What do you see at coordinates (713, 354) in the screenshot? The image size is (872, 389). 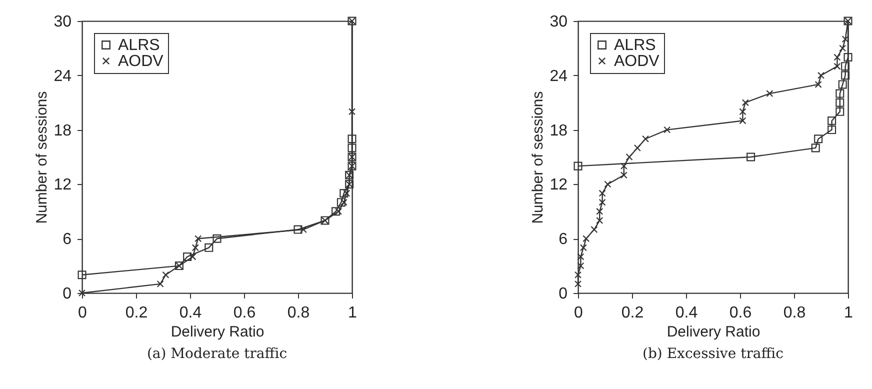 I see `text: (b) Excessive traffic` at bounding box center [713, 354].